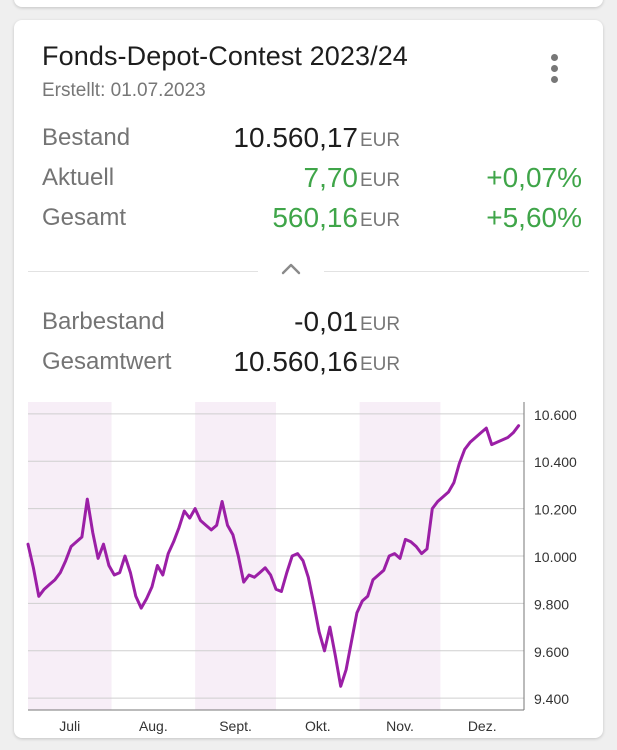 The image size is (617, 750). I want to click on x-tick-label: Nov., so click(400, 726).